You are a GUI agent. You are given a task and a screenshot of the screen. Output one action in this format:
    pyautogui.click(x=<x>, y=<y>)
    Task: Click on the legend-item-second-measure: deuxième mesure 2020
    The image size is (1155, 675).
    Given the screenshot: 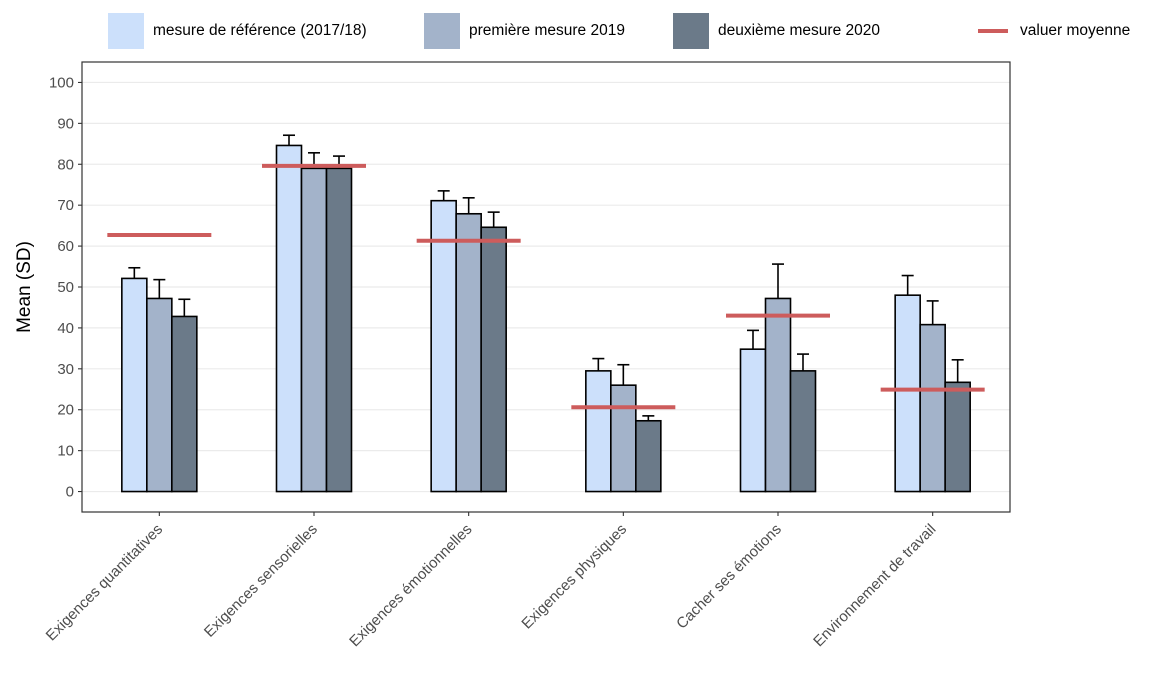 What is the action you would take?
    pyautogui.click(x=776, y=31)
    